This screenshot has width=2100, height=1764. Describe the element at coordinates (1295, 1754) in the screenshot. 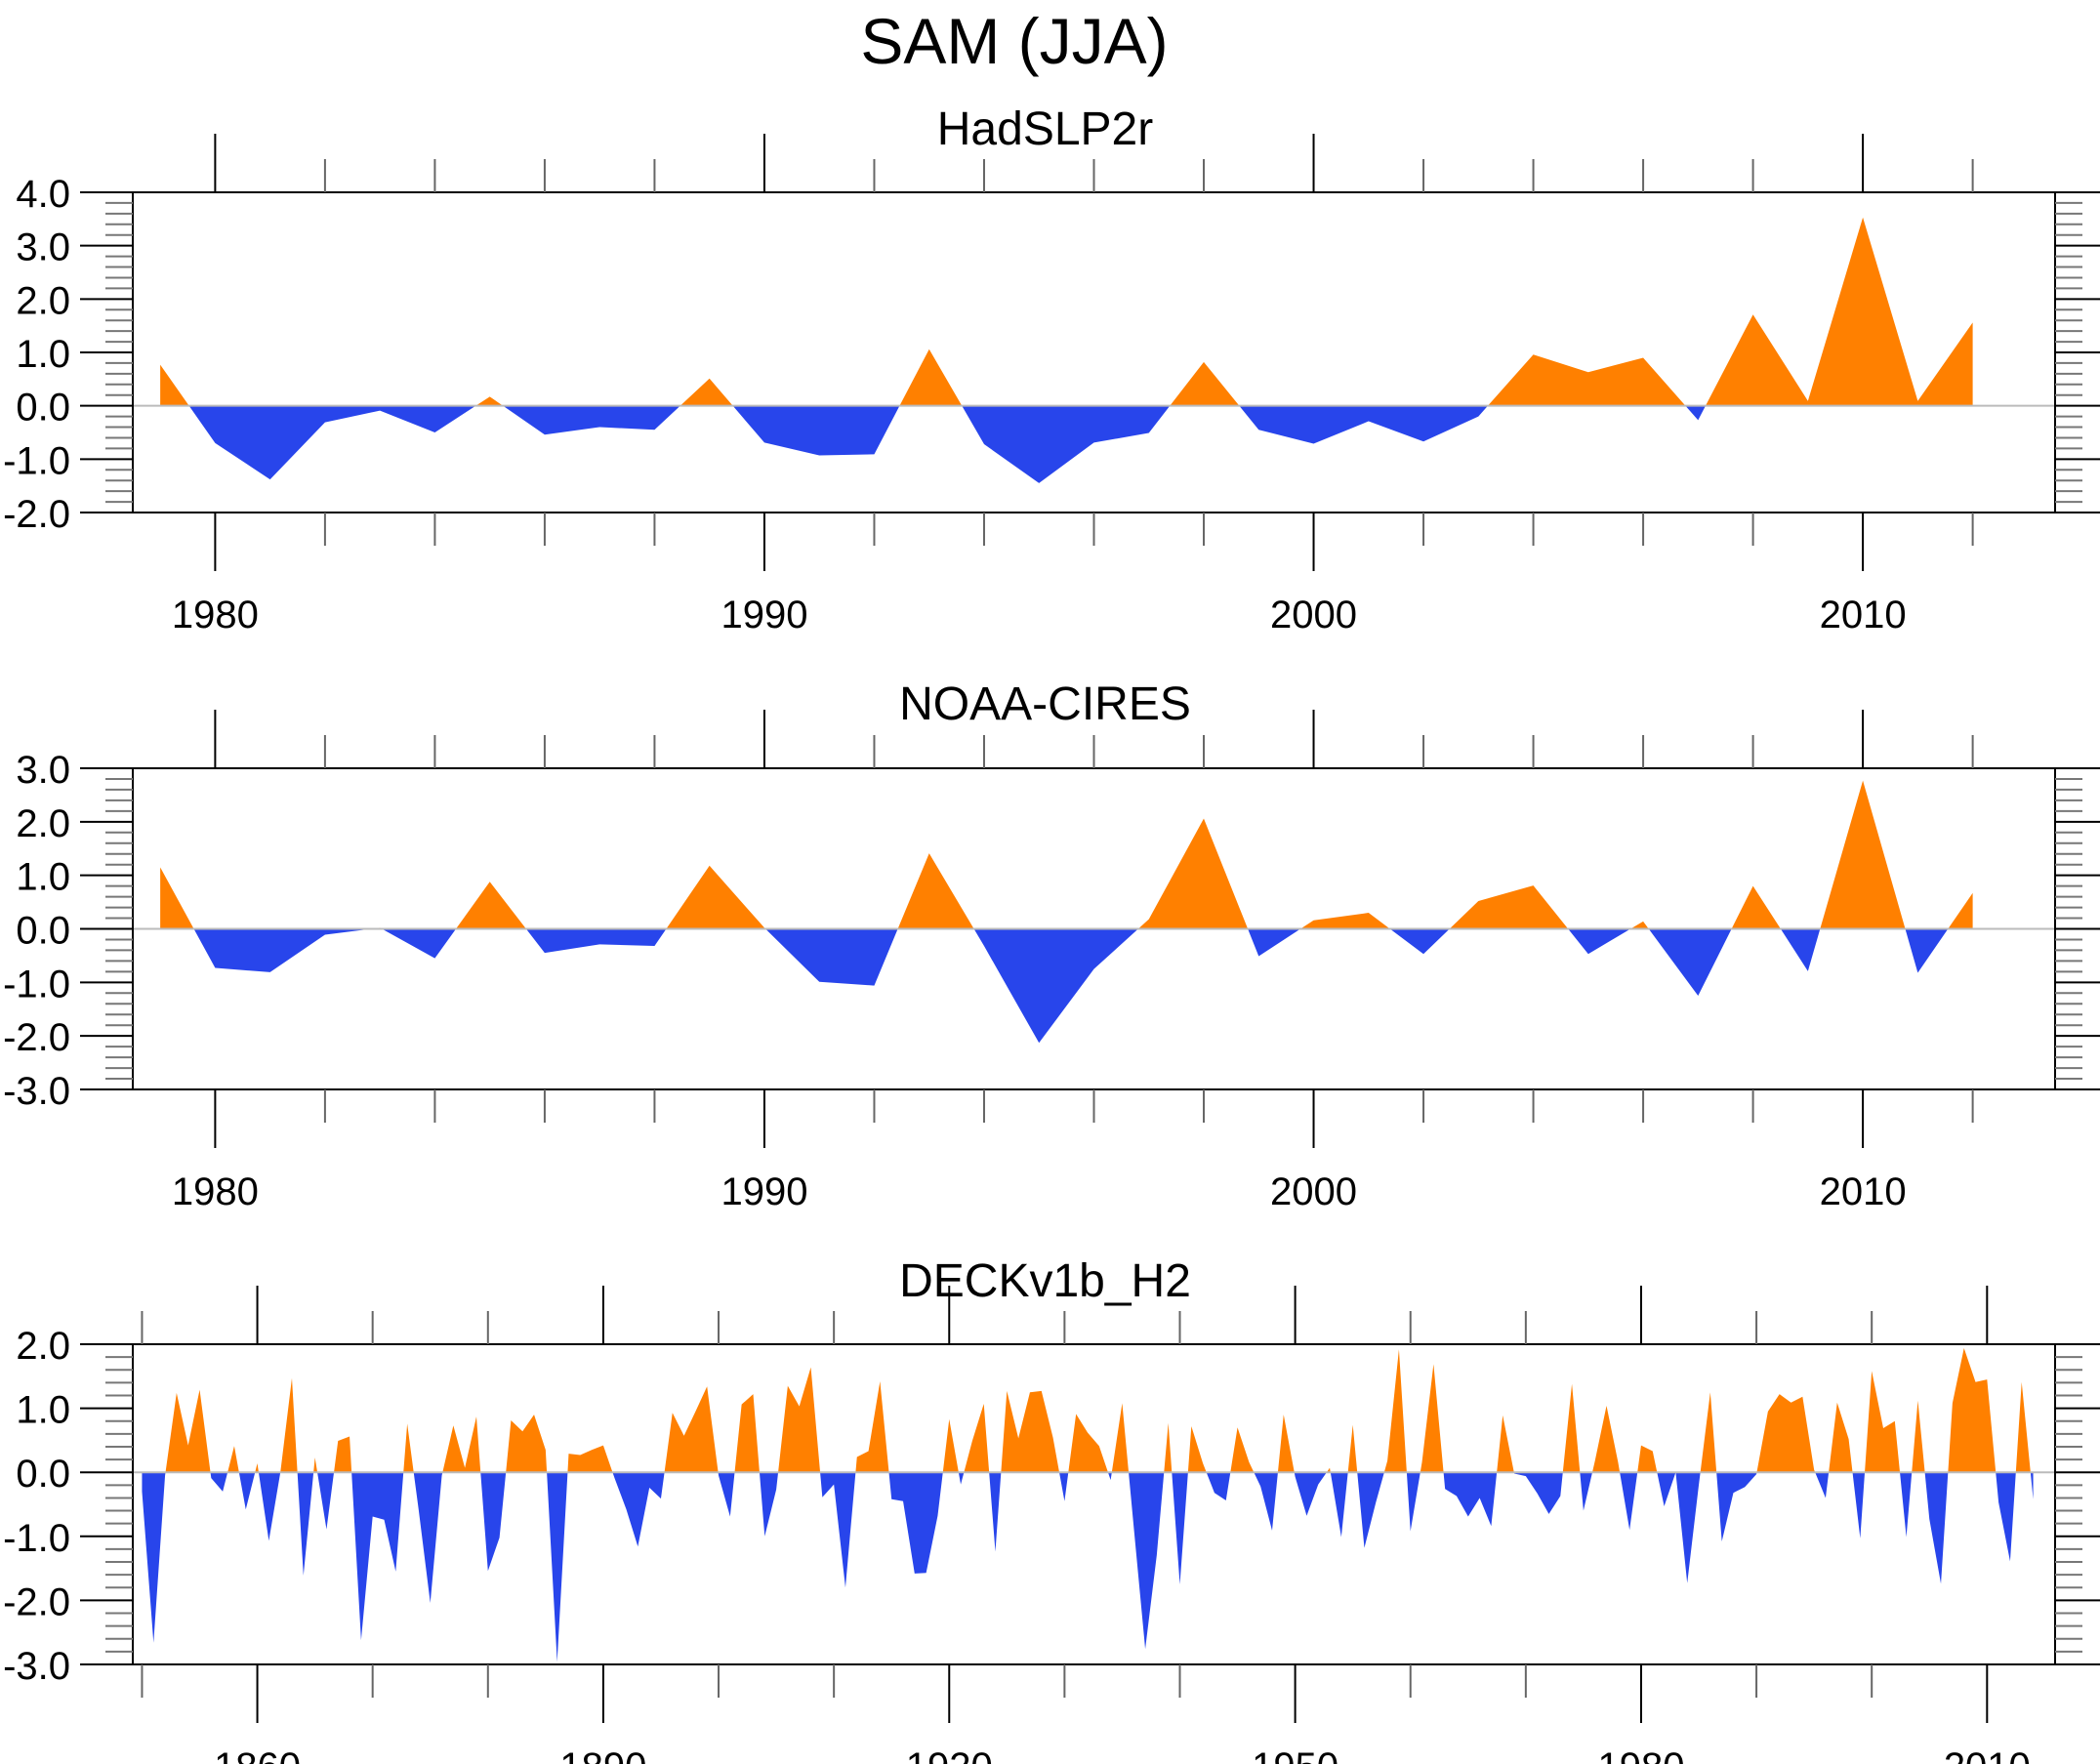

I see `x-tick-label: 1950` at that location.